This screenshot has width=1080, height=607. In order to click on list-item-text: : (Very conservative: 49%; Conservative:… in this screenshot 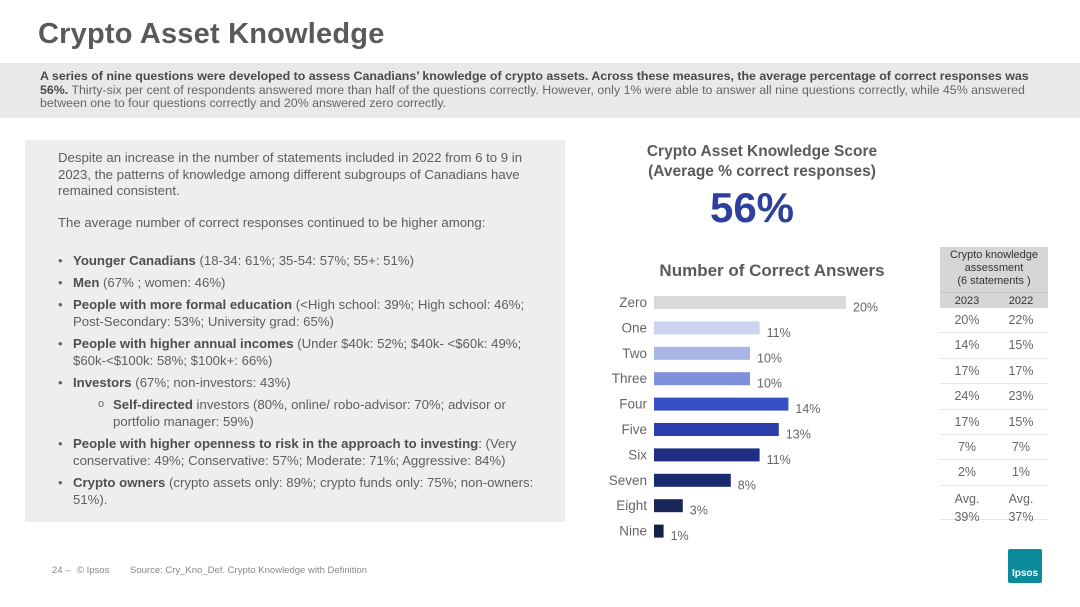, I will do `click(295, 452)`.